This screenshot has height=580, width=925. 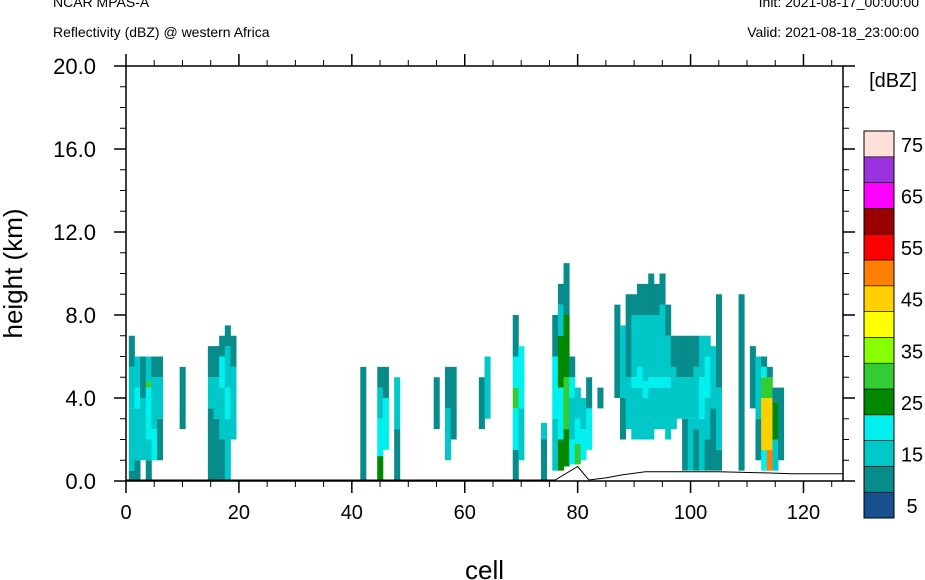 What do you see at coordinates (80, 481) in the screenshot?
I see `y-tick-label: 0.0` at bounding box center [80, 481].